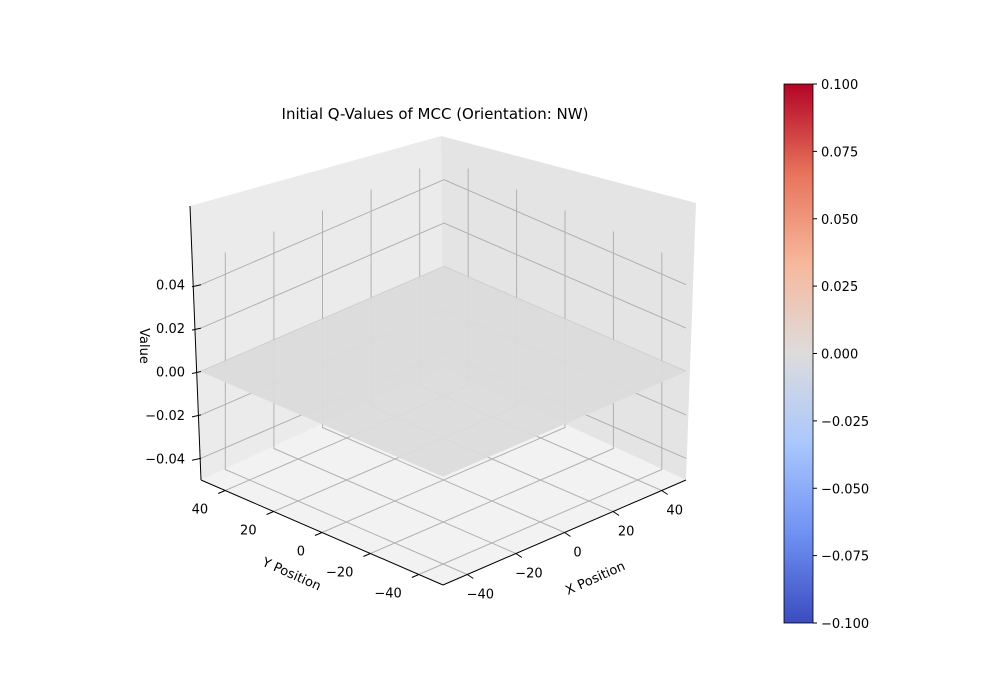 The image size is (1000, 700). What do you see at coordinates (165, 459) in the screenshot?
I see `z-tick-label: −0.04` at bounding box center [165, 459].